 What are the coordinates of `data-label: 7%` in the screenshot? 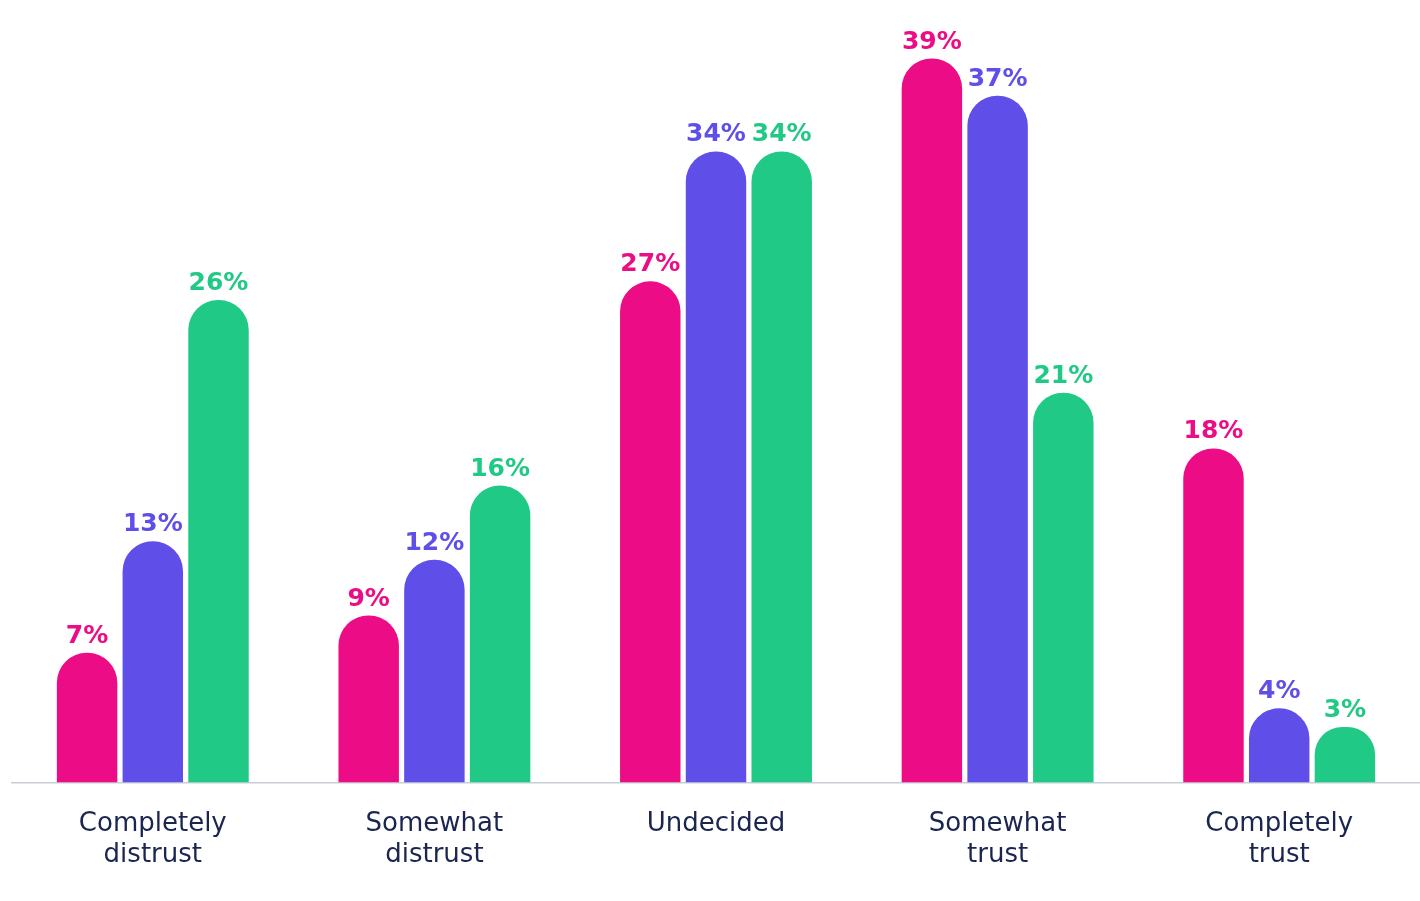 It's located at (87, 634).